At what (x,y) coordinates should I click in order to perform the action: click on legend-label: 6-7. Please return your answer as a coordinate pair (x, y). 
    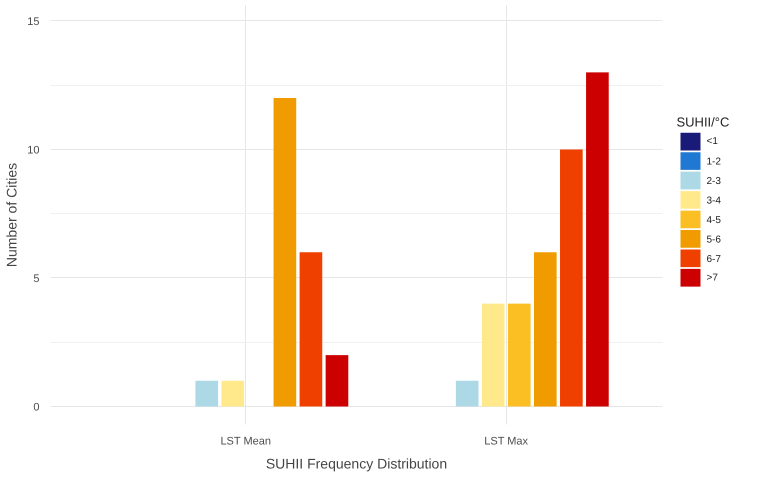
    Looking at the image, I should click on (714, 259).